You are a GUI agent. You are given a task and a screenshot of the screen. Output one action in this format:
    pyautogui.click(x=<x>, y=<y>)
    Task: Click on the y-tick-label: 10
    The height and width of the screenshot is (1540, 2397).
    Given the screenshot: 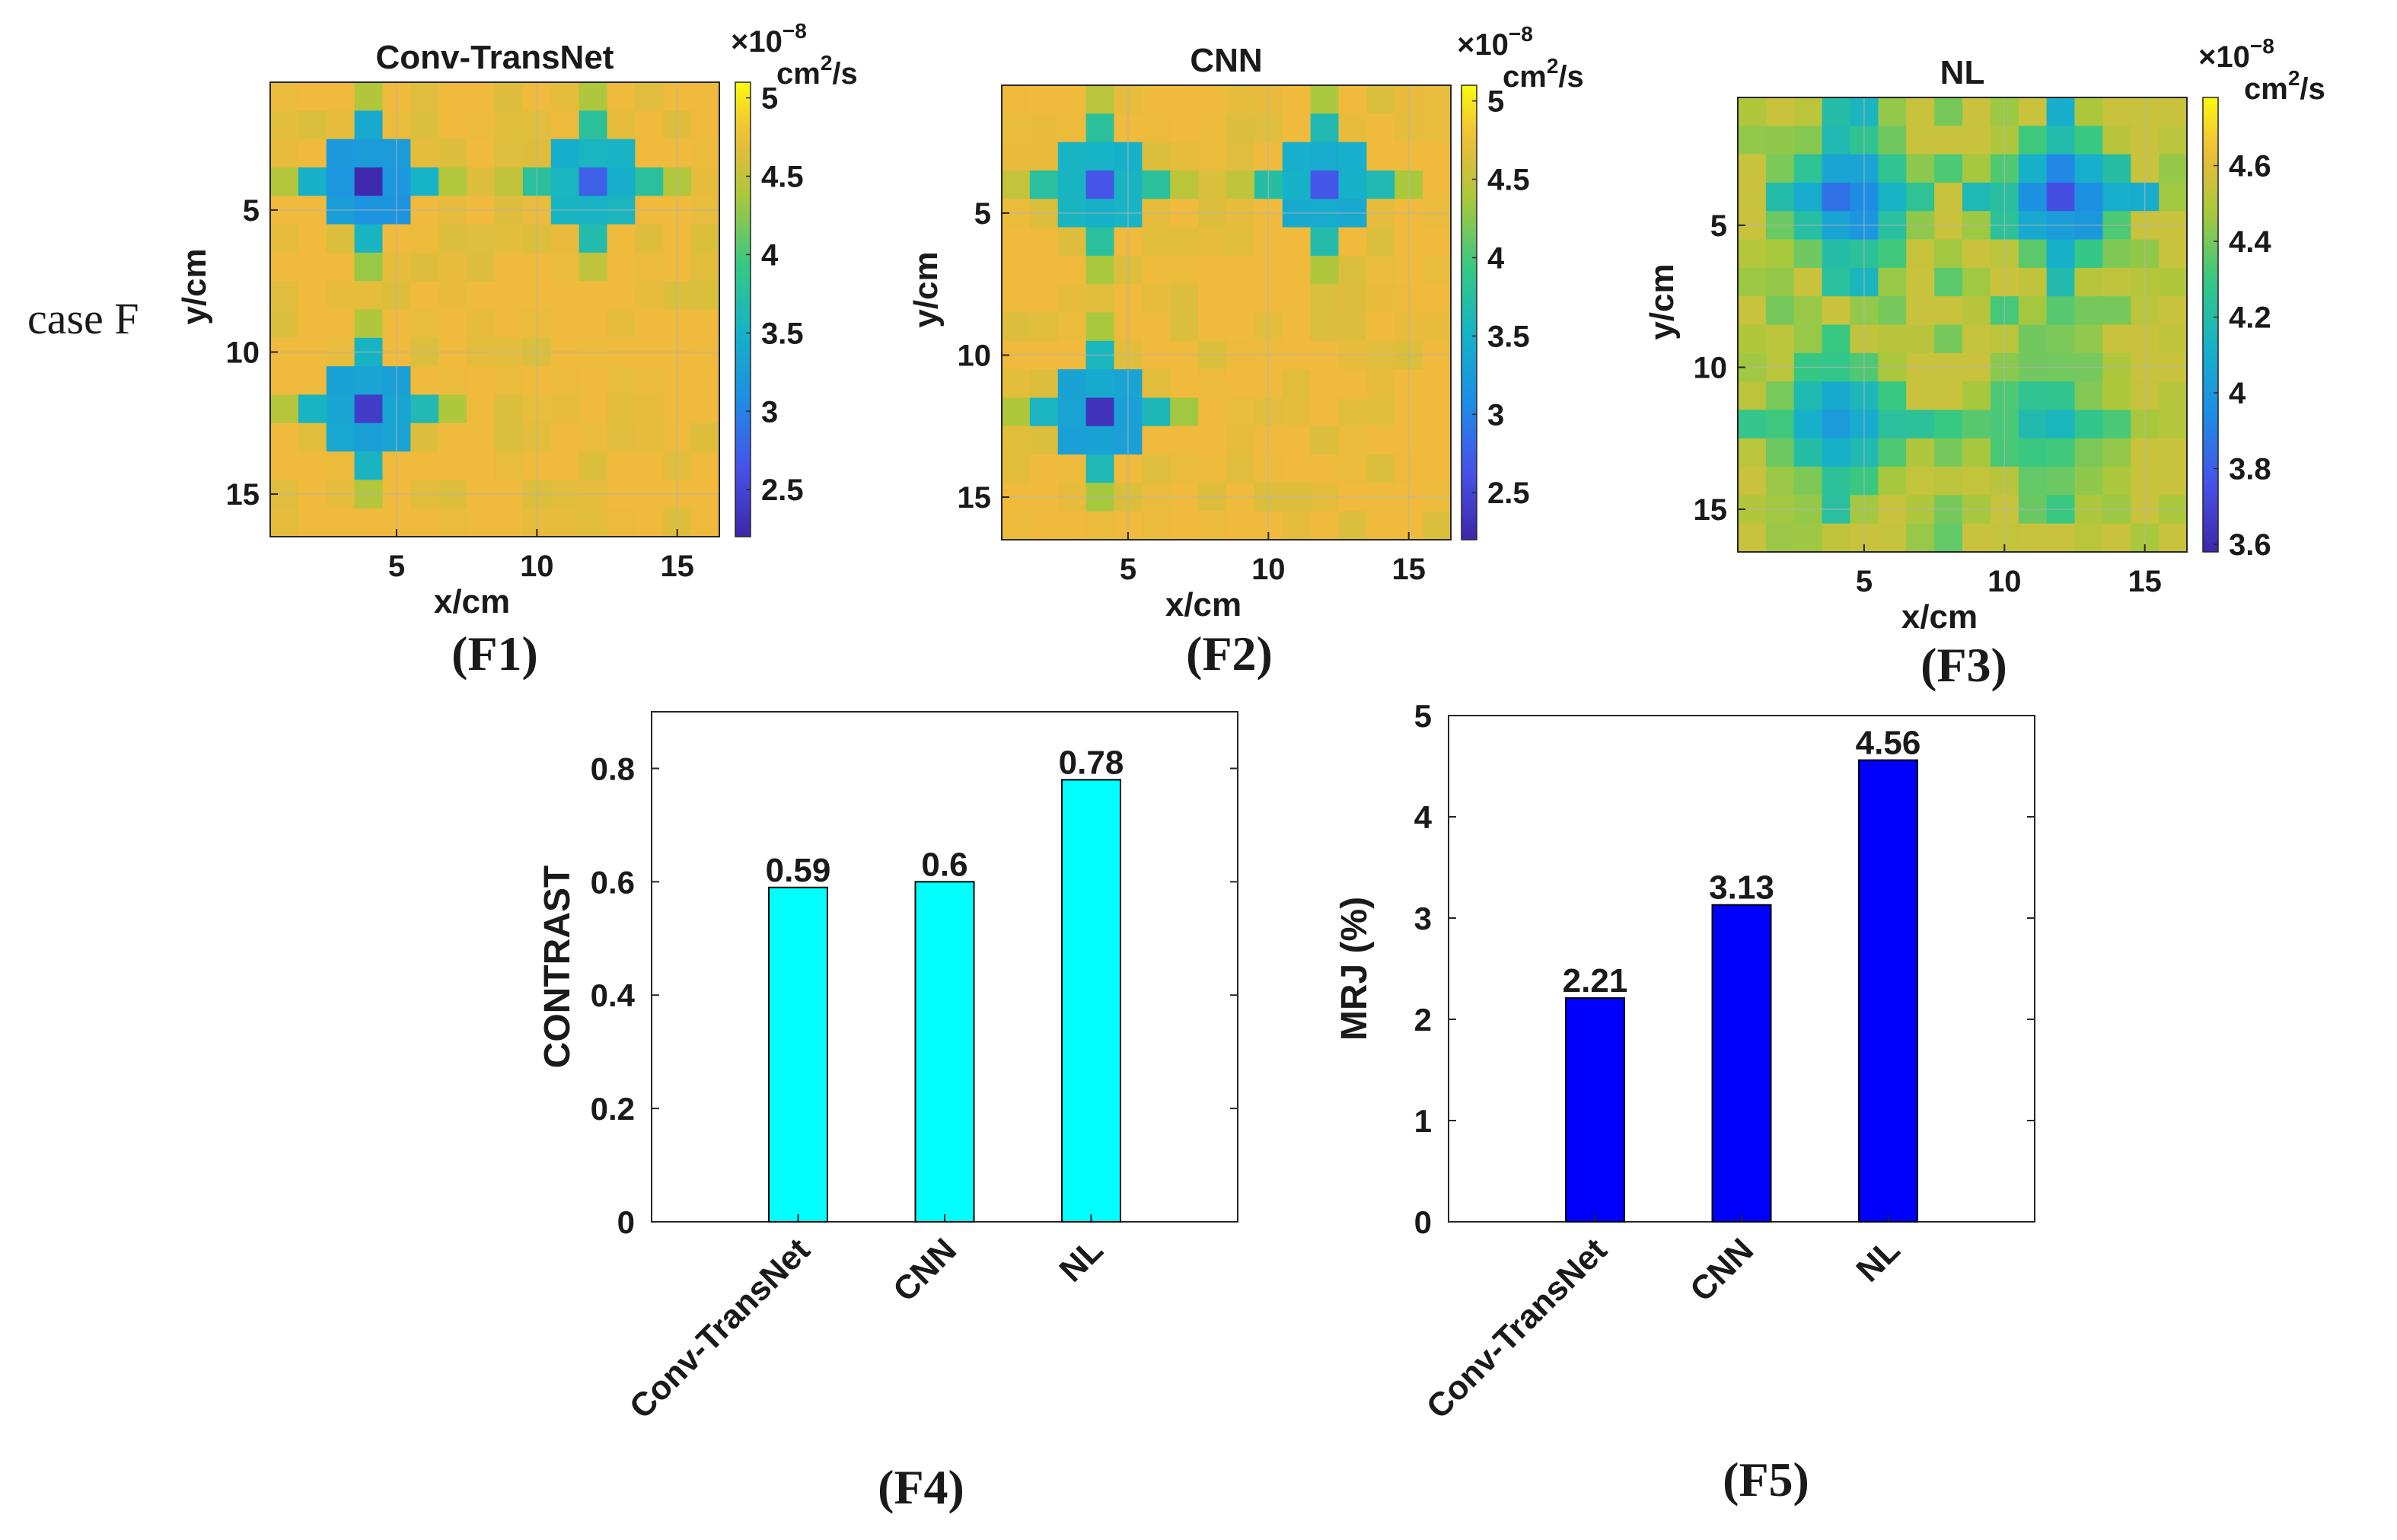 What is the action you would take?
    pyautogui.click(x=1711, y=368)
    